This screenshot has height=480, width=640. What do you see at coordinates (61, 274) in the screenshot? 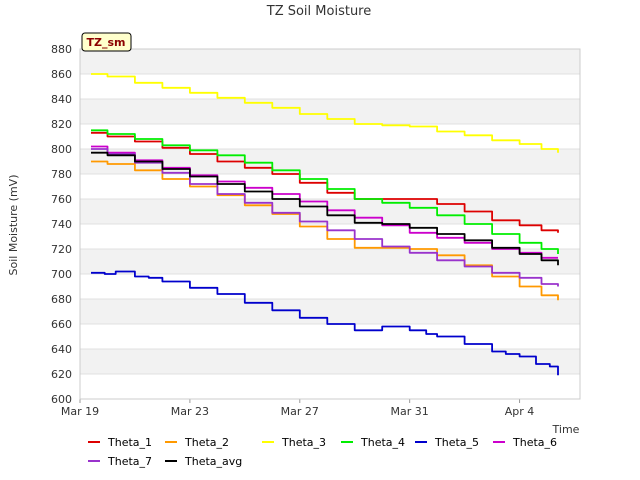
I see `y-tick-label: 700` at bounding box center [61, 274].